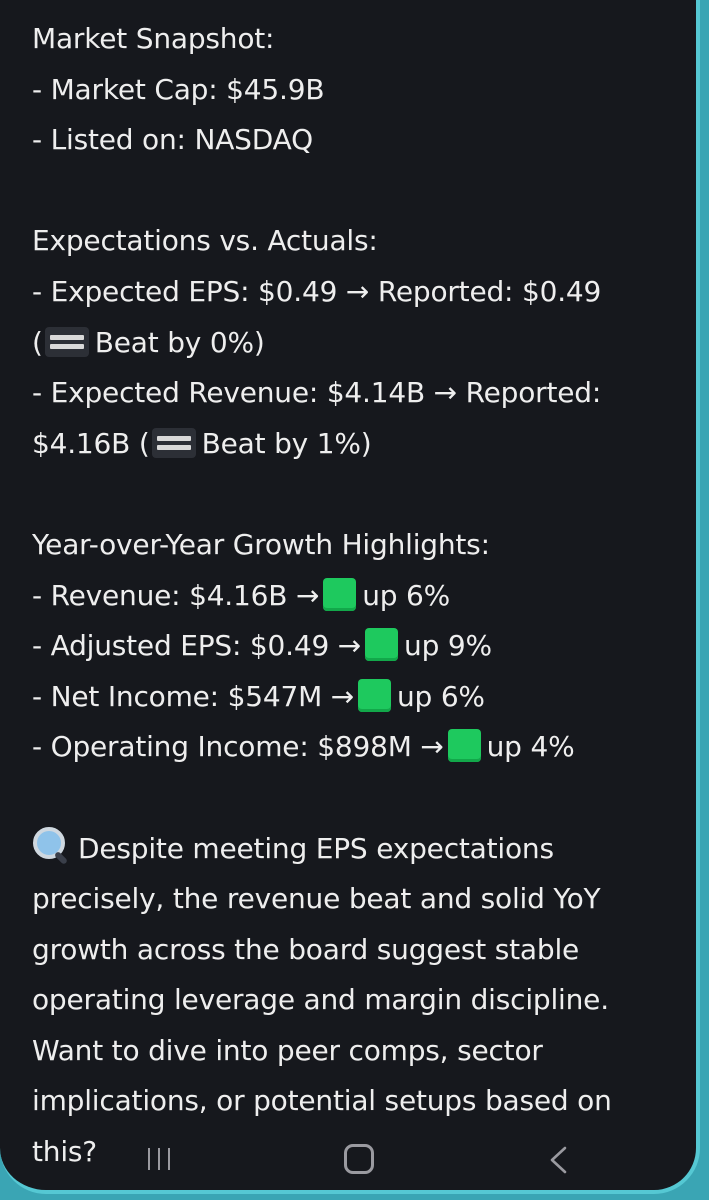 The height and width of the screenshot is (1200, 709). Describe the element at coordinates (317, 393) in the screenshot. I see `revenue-expected-line: - Expected Revenue: $4.14B → Reported:` at that location.